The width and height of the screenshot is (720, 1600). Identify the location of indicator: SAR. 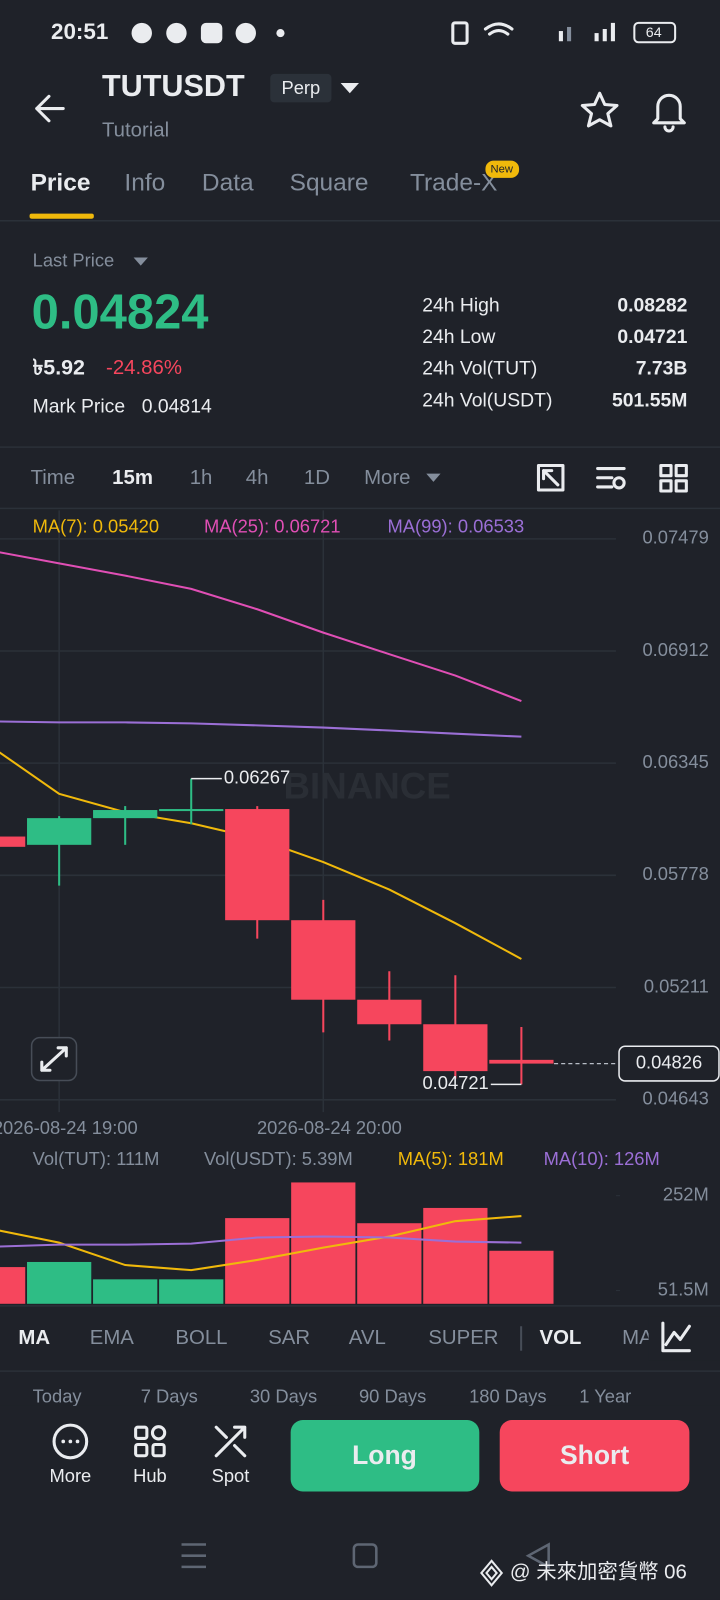
(289, 1338).